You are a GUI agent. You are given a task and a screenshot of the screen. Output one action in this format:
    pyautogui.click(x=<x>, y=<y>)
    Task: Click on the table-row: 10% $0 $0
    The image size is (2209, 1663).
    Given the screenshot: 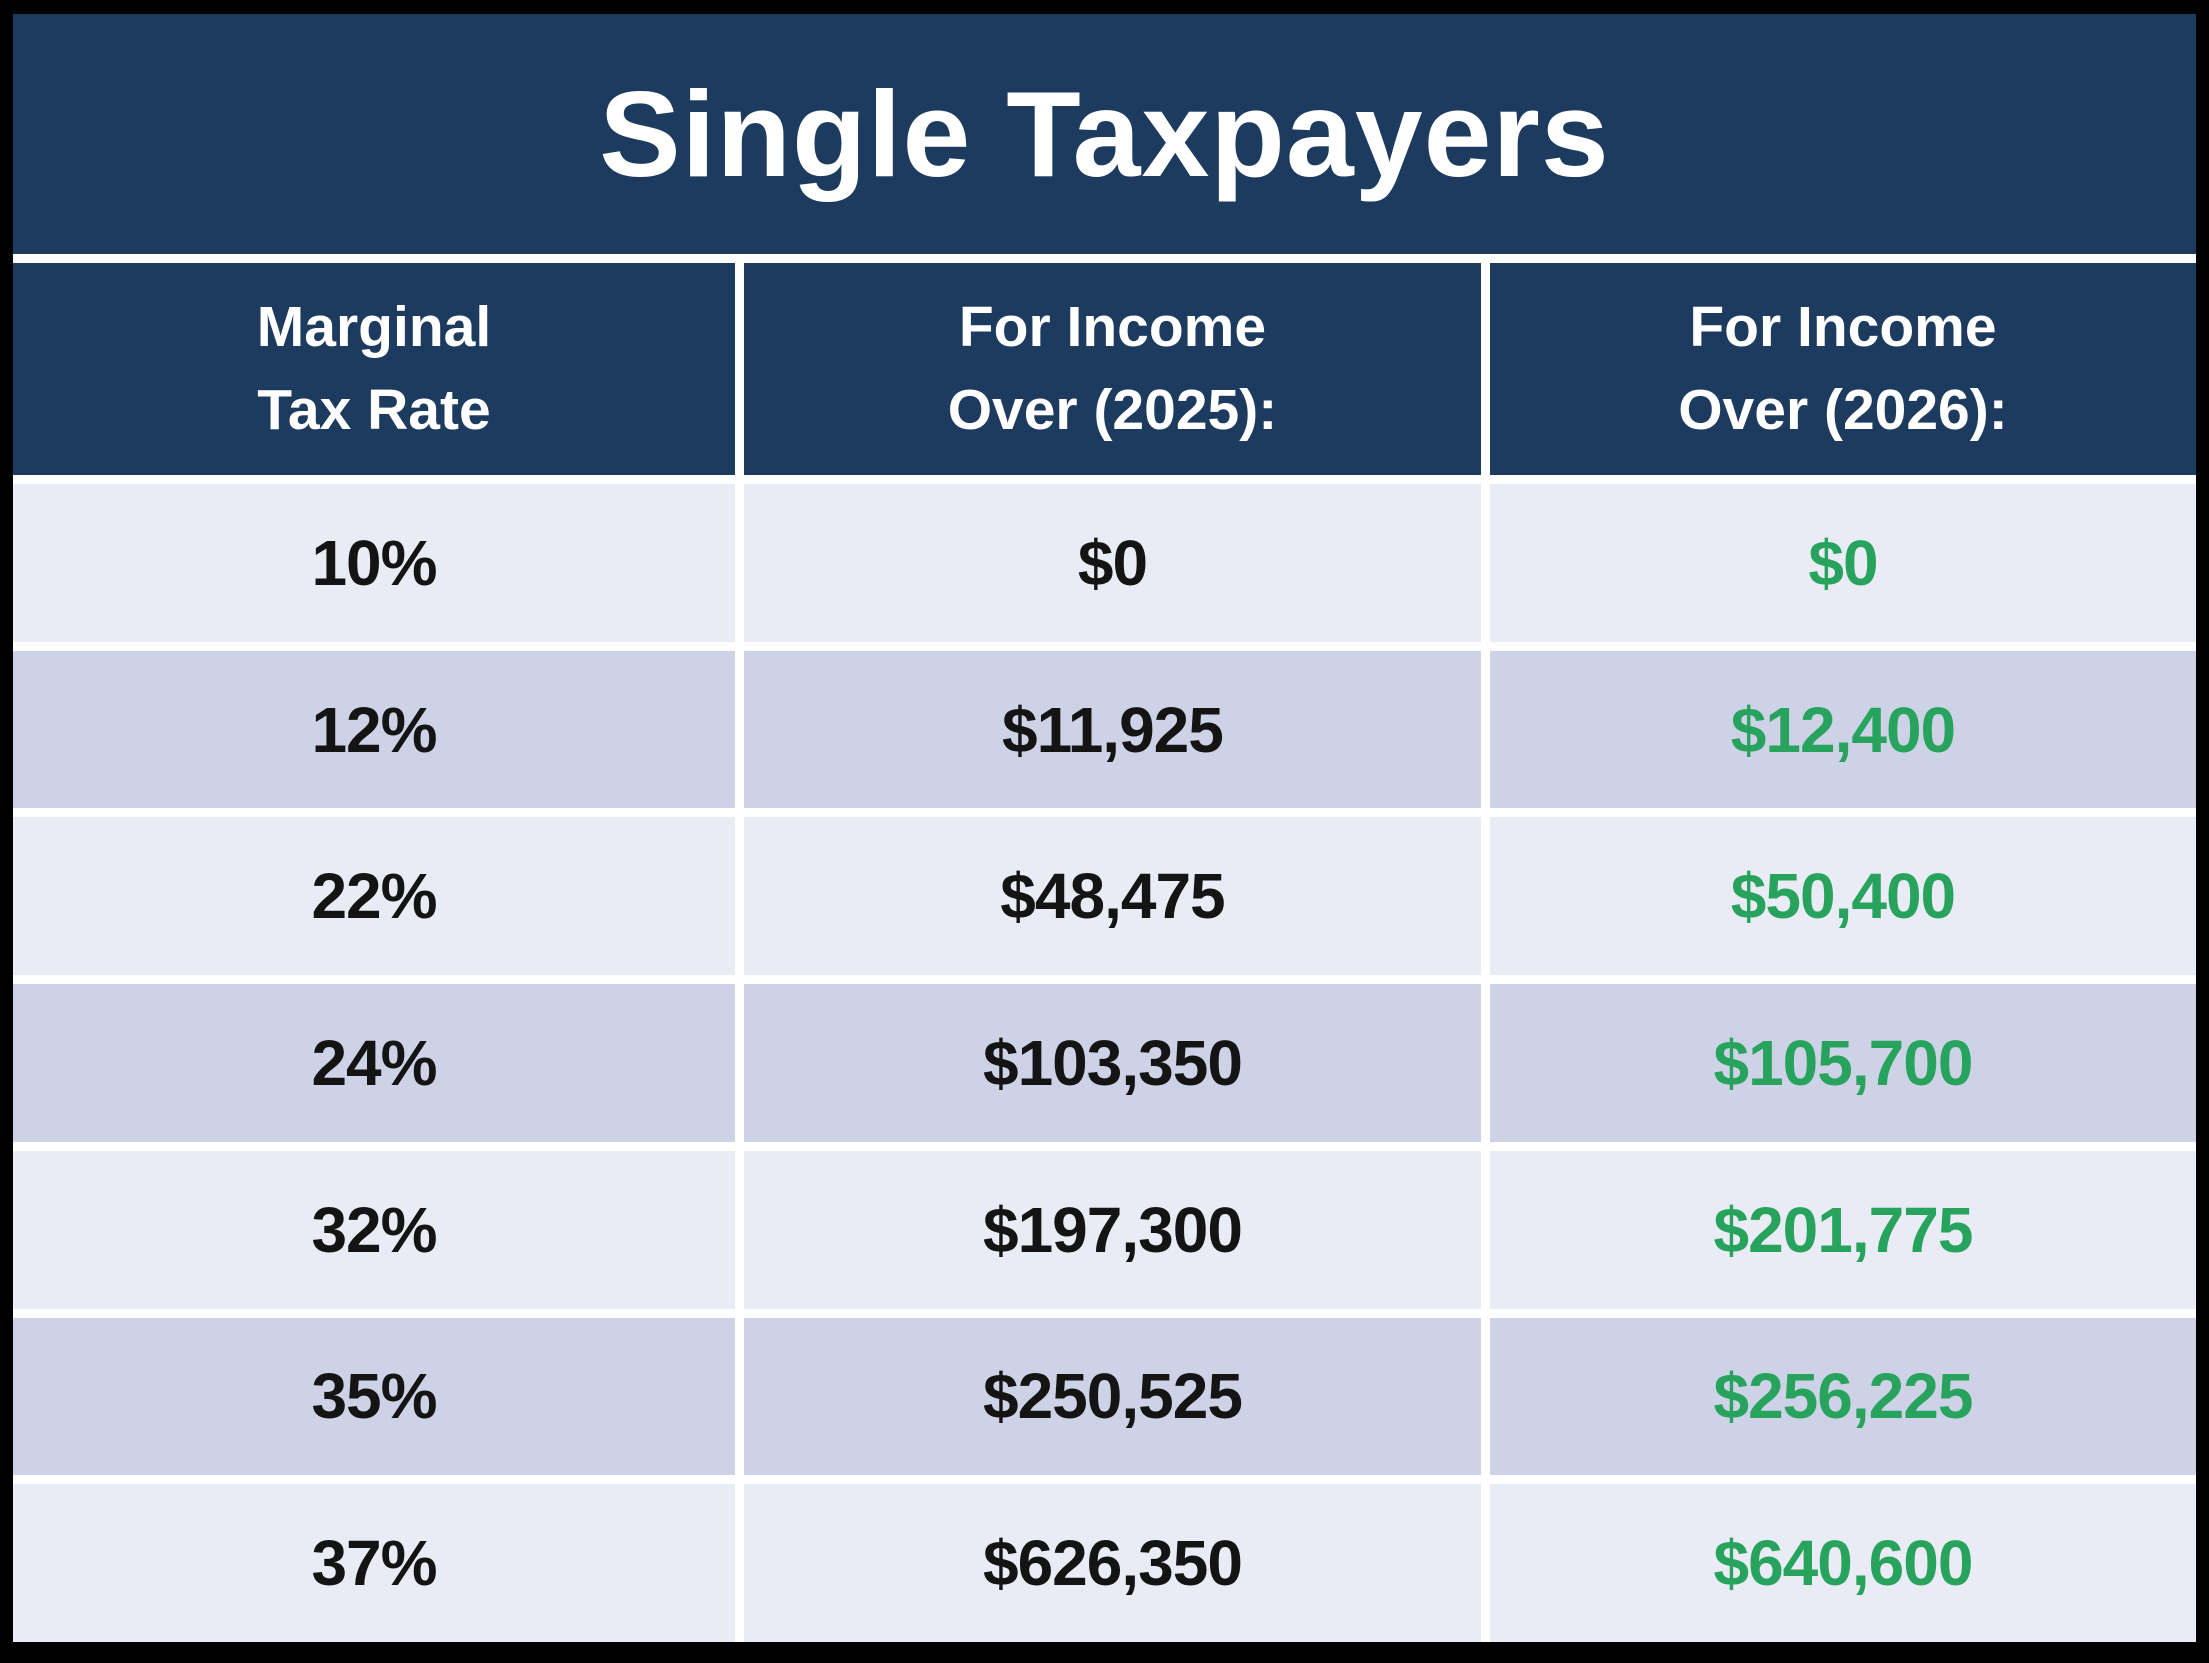 What is the action you would take?
    pyautogui.click(x=1104, y=563)
    